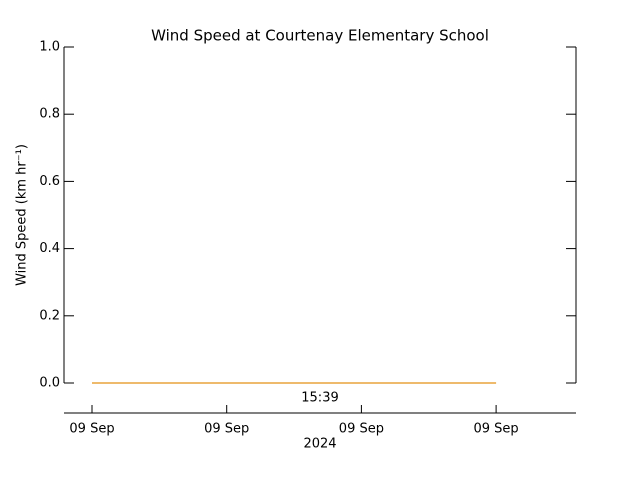  Describe the element at coordinates (319, 398) in the screenshot. I see `x-annotation: 15:39` at that location.